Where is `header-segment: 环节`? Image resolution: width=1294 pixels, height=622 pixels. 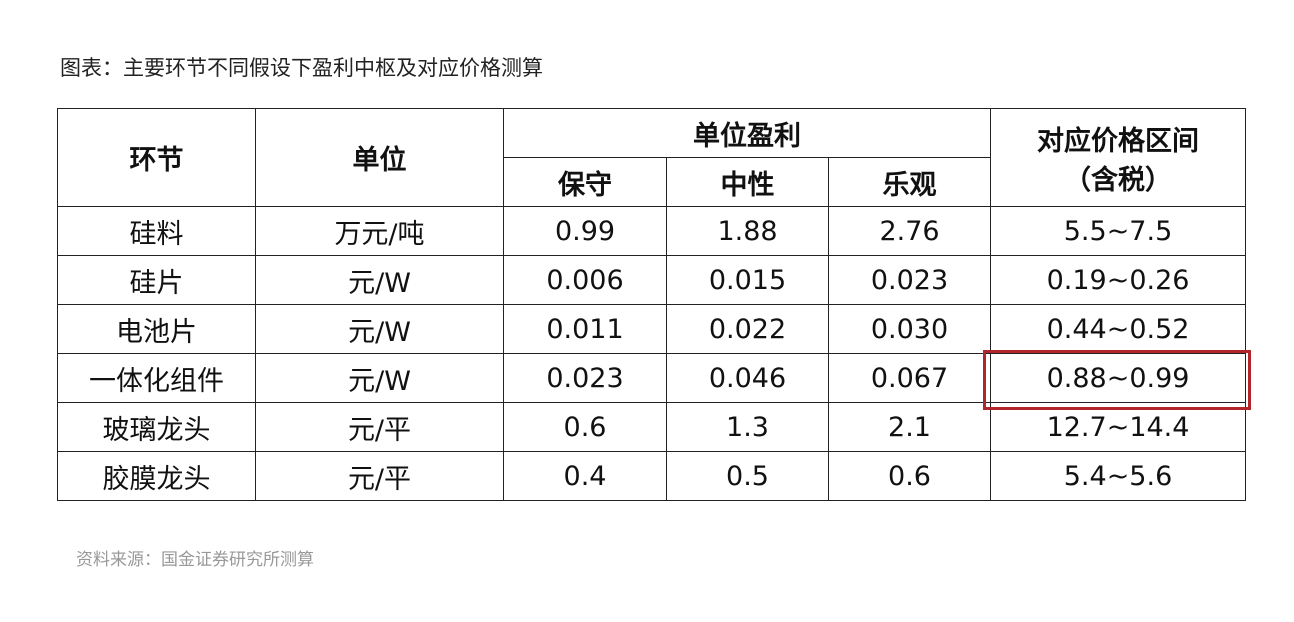
header-segment: 环节 is located at coordinates (156, 157).